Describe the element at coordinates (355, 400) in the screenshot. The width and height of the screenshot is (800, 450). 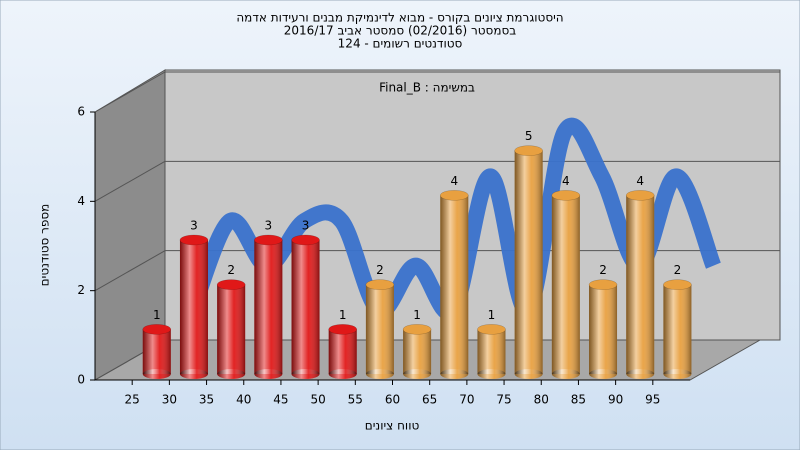
I see `x-tick-label: 55` at that location.